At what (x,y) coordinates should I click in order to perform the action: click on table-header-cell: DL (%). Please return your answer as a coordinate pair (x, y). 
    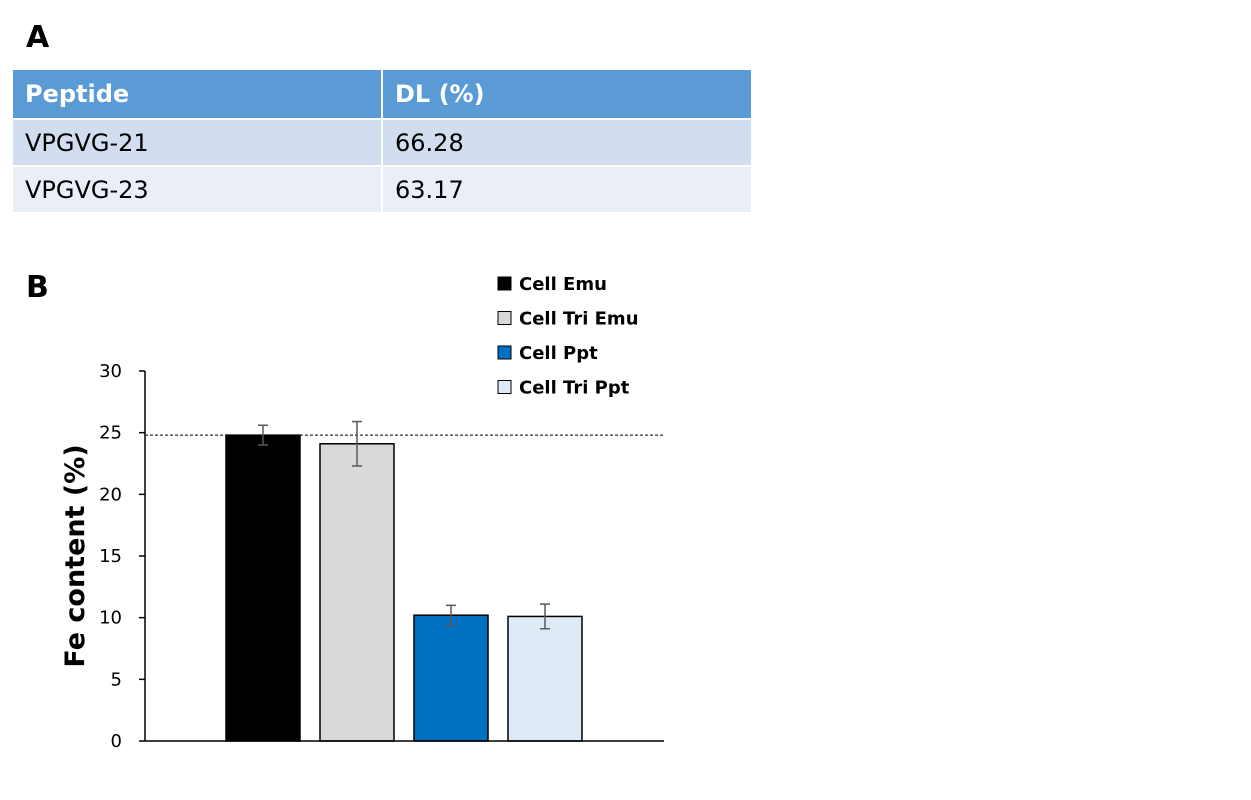
    Looking at the image, I should click on (567, 94).